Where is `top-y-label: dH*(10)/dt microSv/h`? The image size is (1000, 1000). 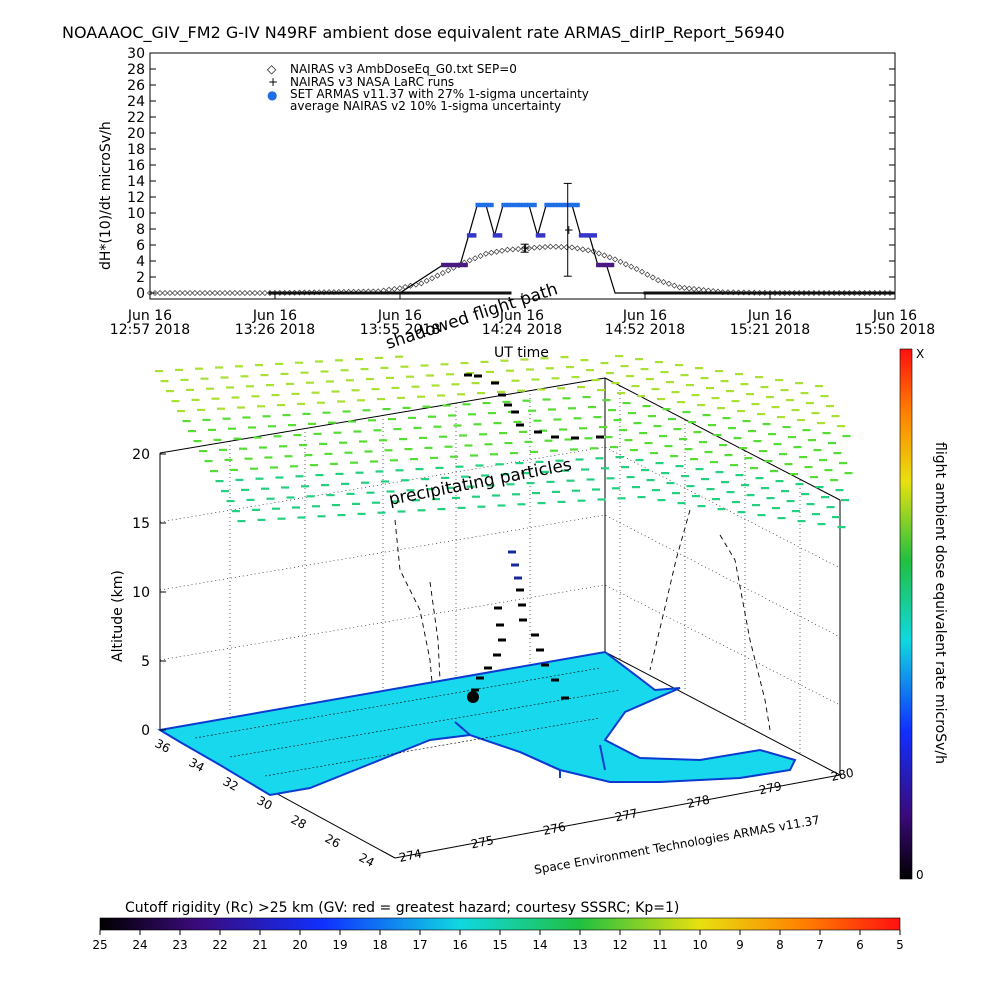 top-y-label: dH*(10)/dt microSv/h is located at coordinates (106, 195).